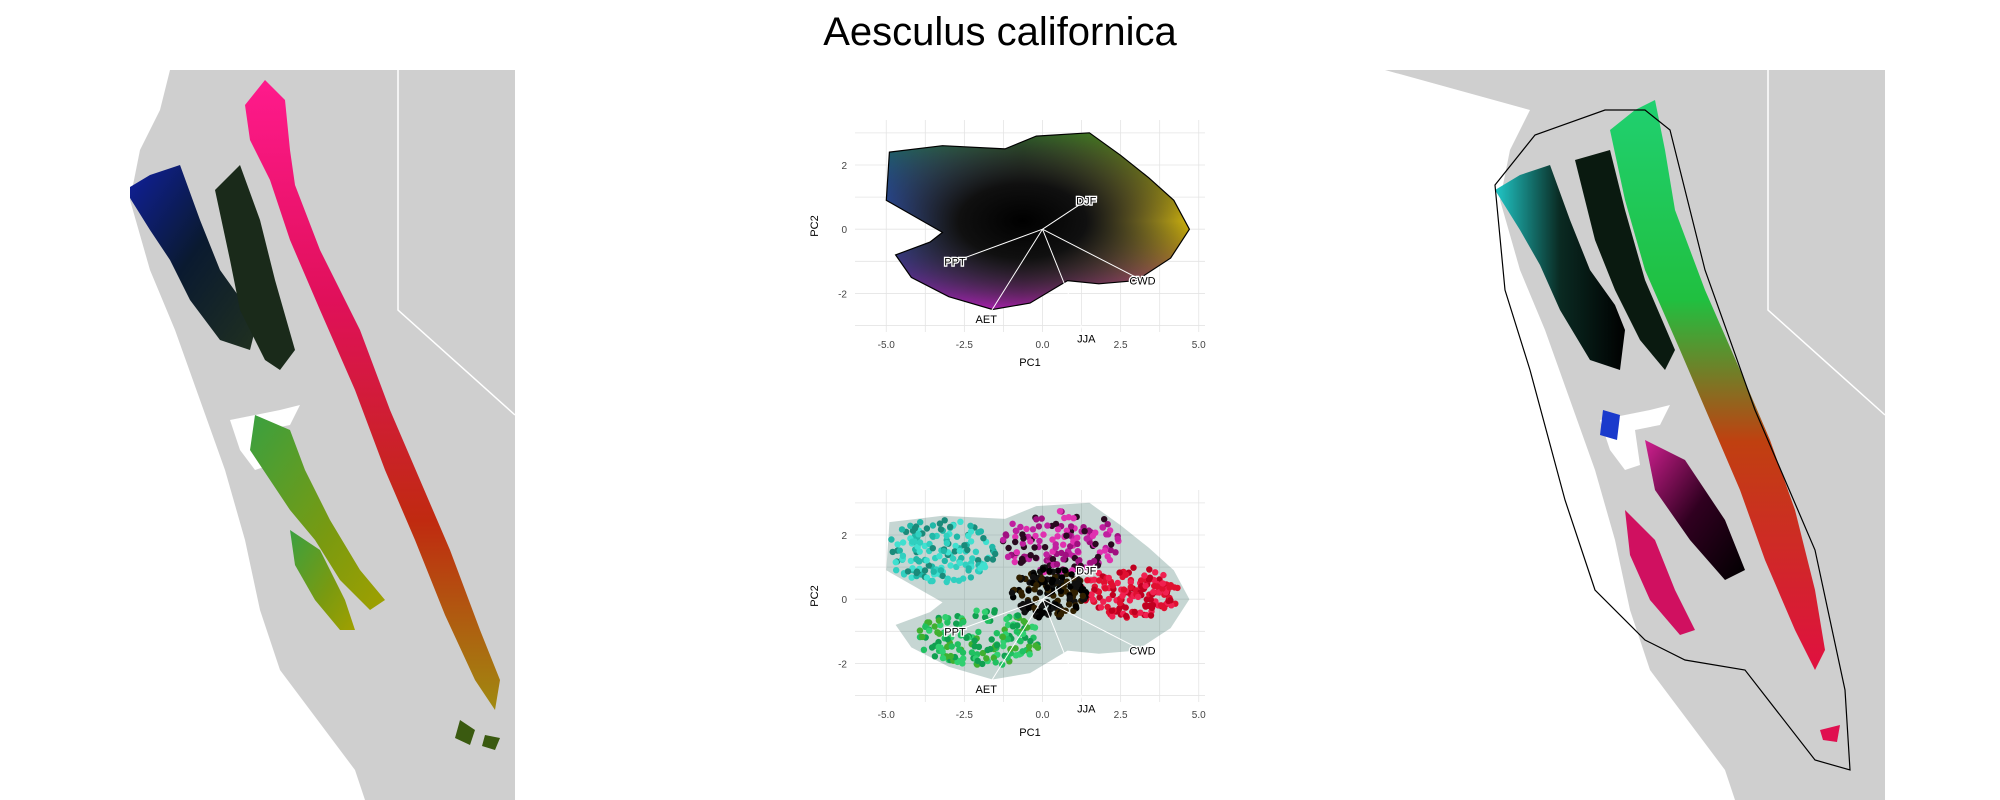 The height and width of the screenshot is (800, 2000). I want to click on x-tick-label: 0.0, so click(1043, 715).